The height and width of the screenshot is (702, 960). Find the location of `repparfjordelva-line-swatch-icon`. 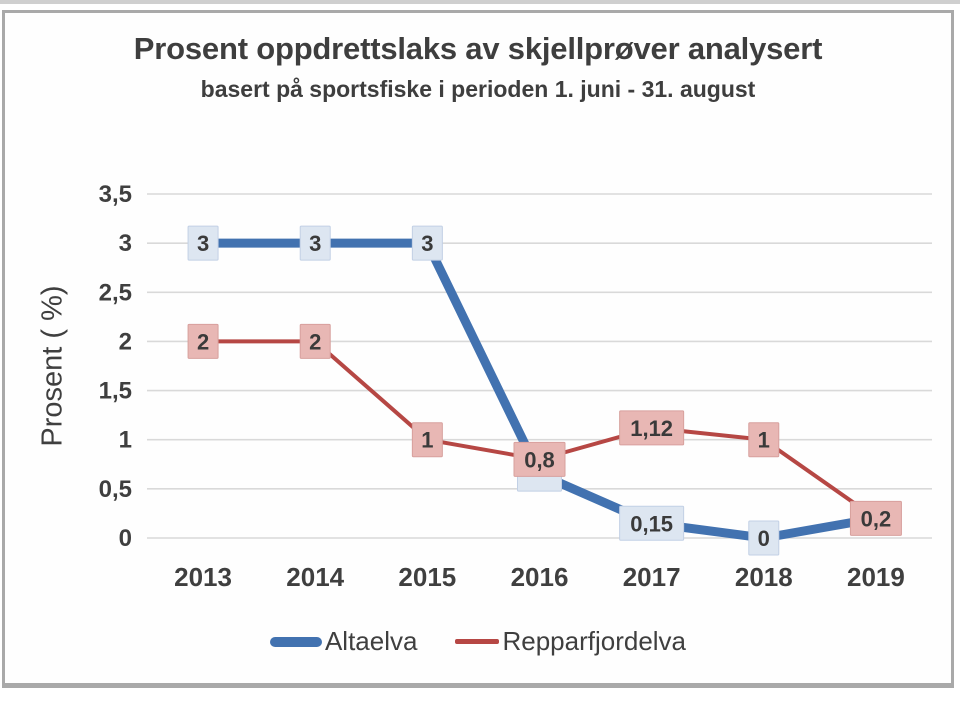

repparfjordelva-line-swatch-icon is located at coordinates (477, 641).